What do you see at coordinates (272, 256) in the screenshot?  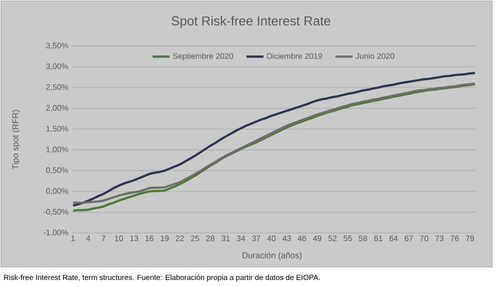 I see `x-axis-title: Duración (años)` at bounding box center [272, 256].